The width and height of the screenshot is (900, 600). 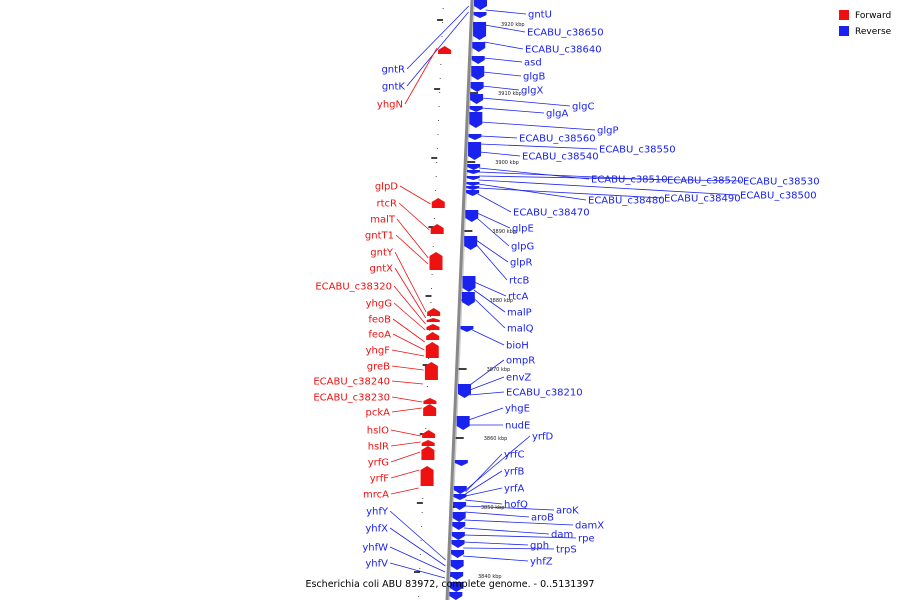 I want to click on tick-label: 3910 kbp, so click(x=510, y=94).